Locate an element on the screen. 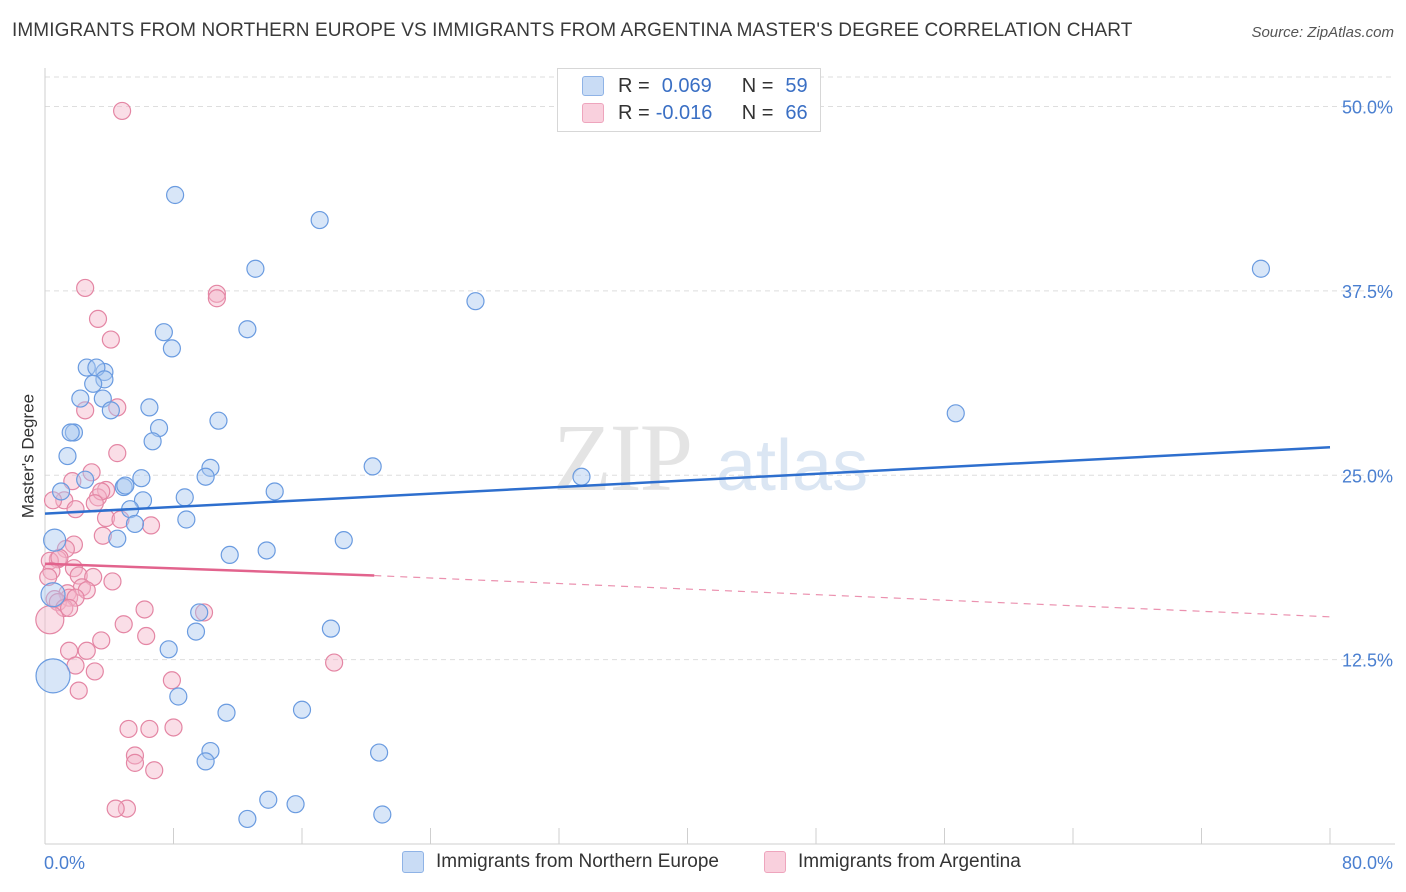 The width and height of the screenshot is (1406, 892). legend-item-argentina: Immigrants from Argentina is located at coordinates (892, 862).